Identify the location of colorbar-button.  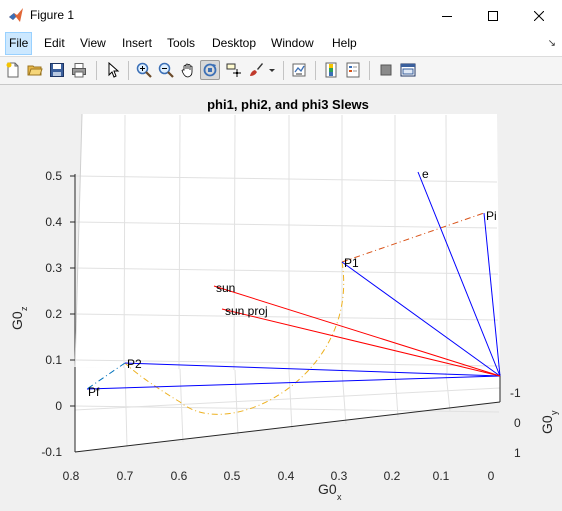
(331, 70).